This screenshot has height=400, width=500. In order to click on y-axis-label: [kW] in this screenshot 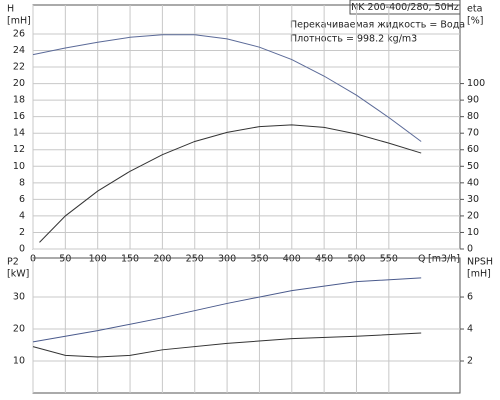, I will do `click(18, 274)`.